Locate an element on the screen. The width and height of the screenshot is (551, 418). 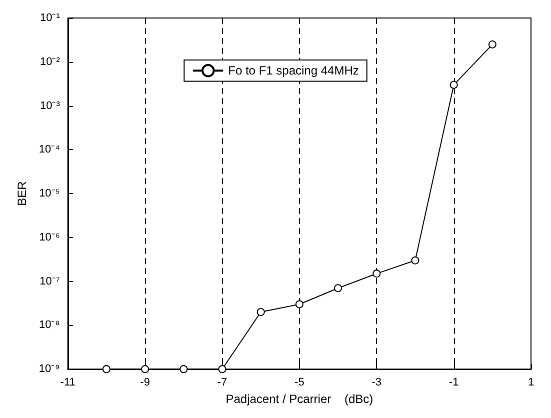
x-tick-label: -3 is located at coordinates (377, 382).